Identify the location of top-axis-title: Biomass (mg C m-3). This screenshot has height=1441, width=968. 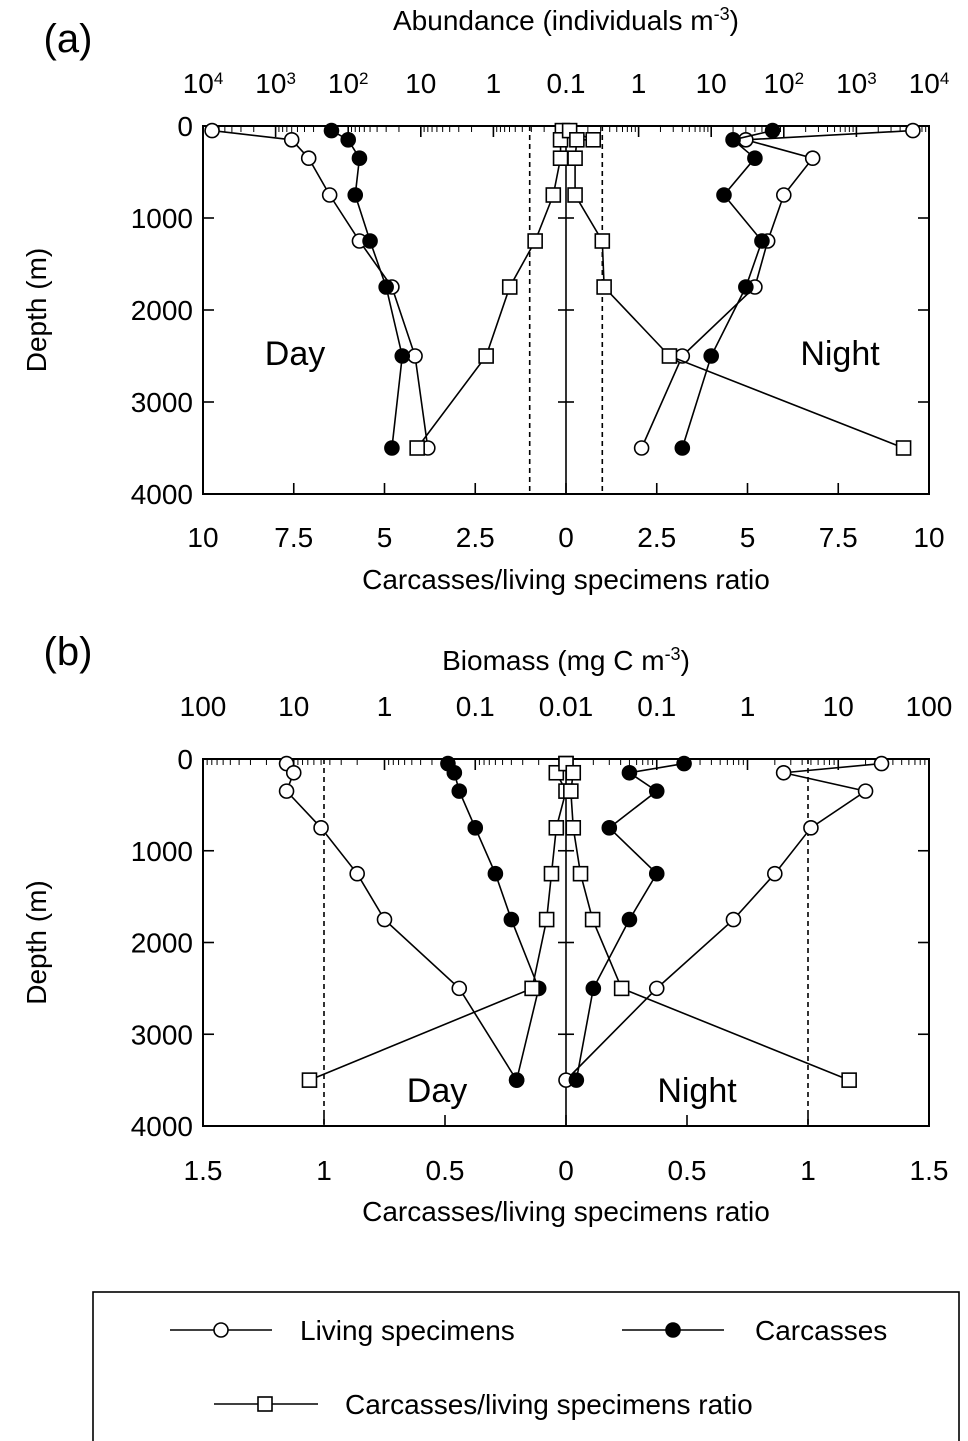
(566, 660).